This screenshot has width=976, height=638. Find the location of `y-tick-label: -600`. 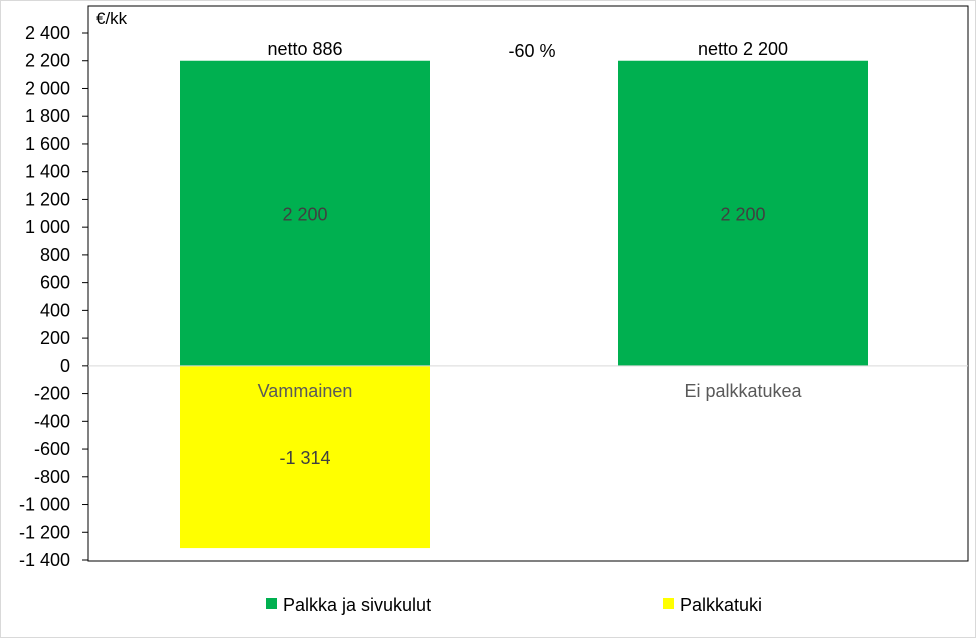

y-tick-label: -600 is located at coordinates (52, 449).